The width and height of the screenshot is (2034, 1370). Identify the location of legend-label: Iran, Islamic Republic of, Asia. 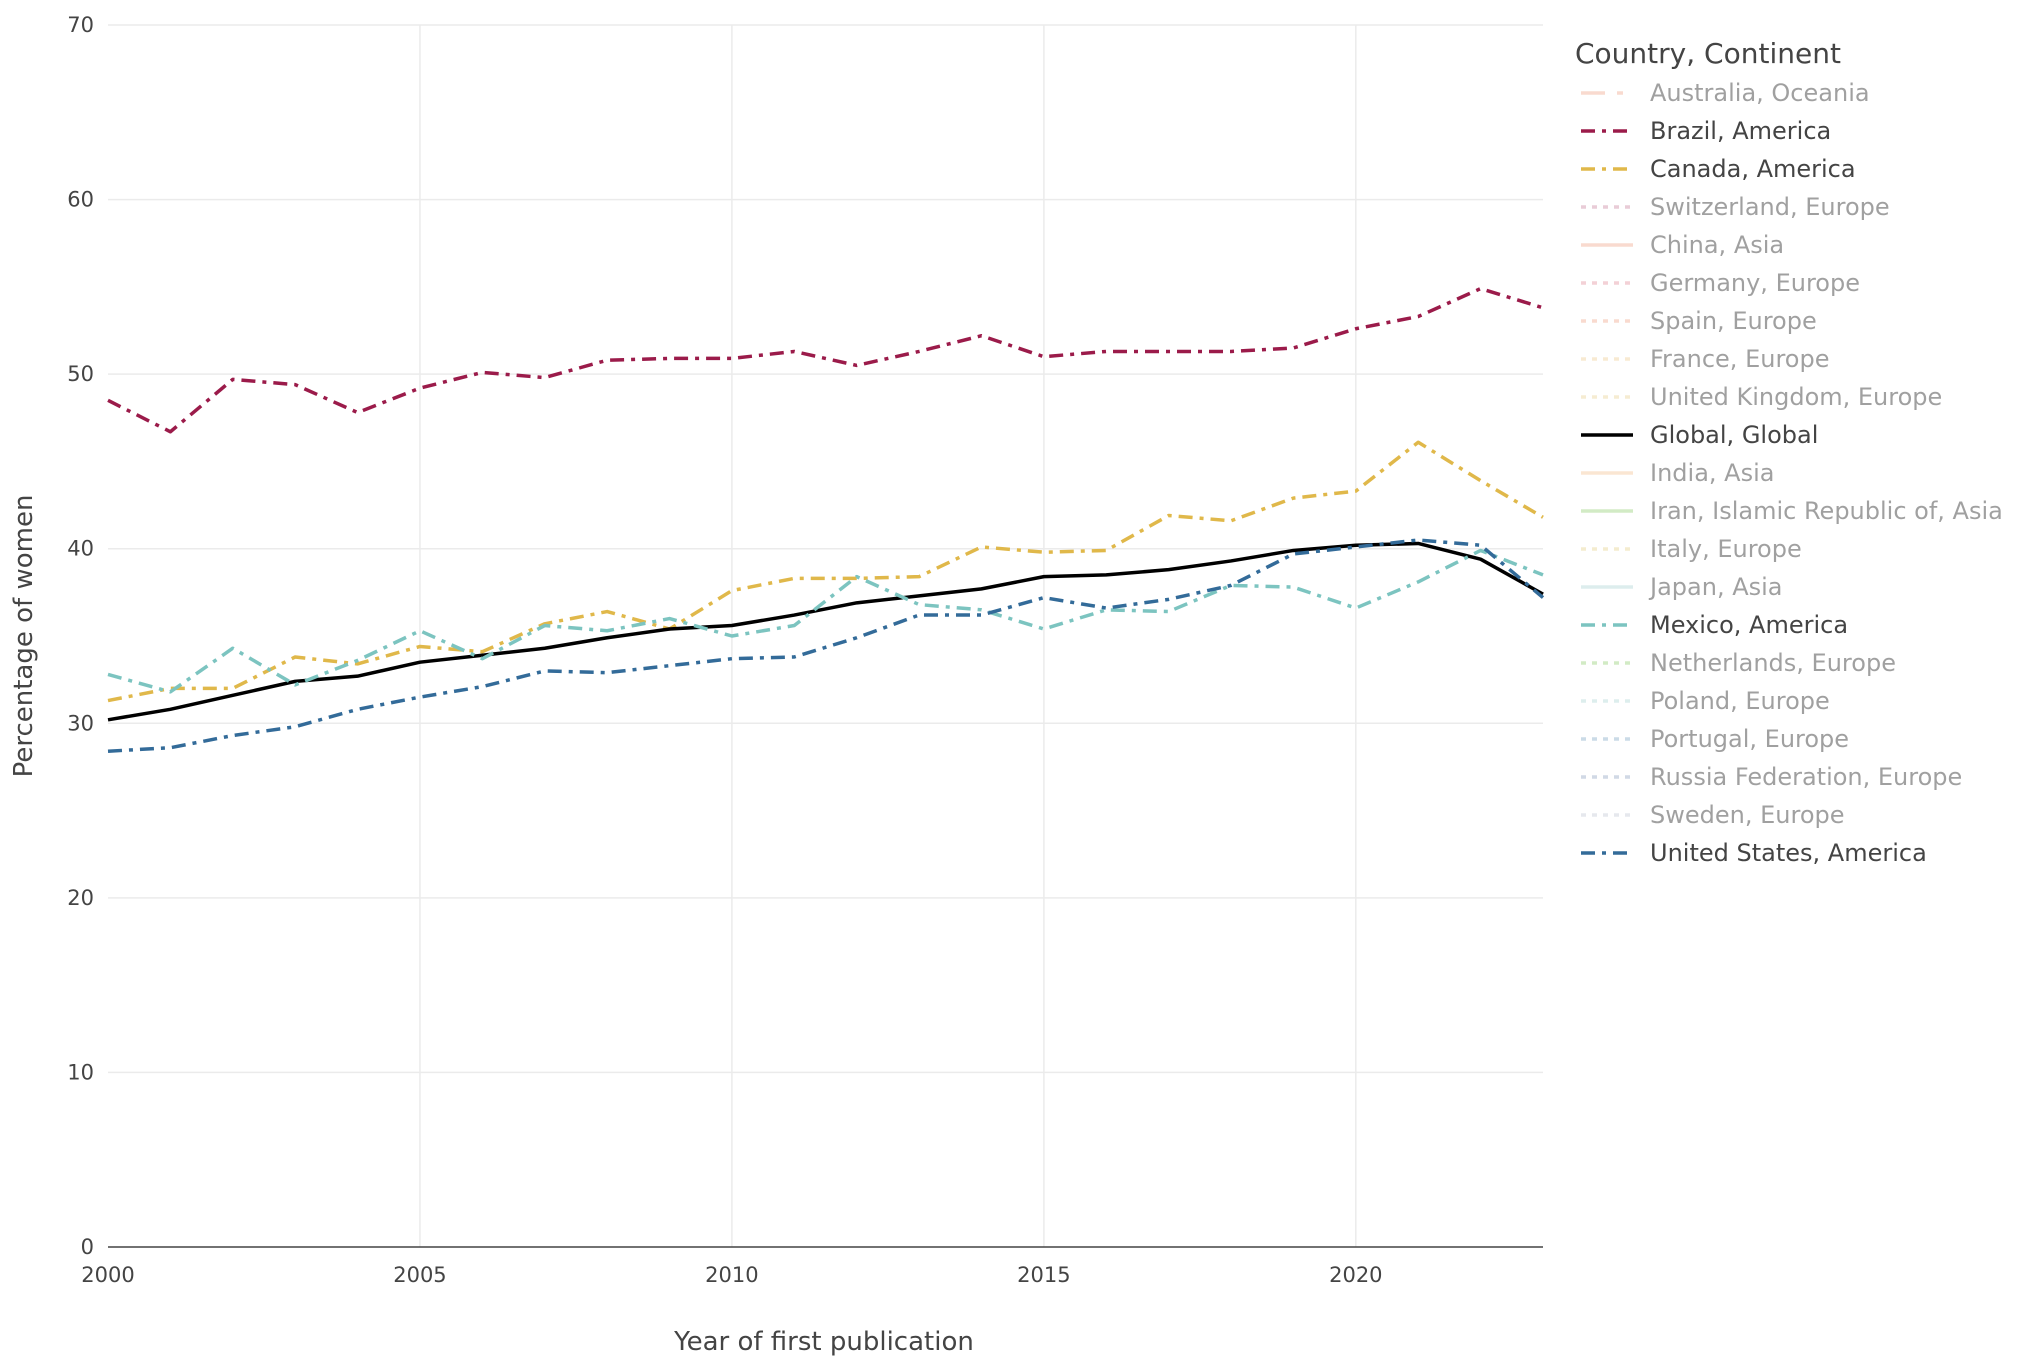
(1826, 511).